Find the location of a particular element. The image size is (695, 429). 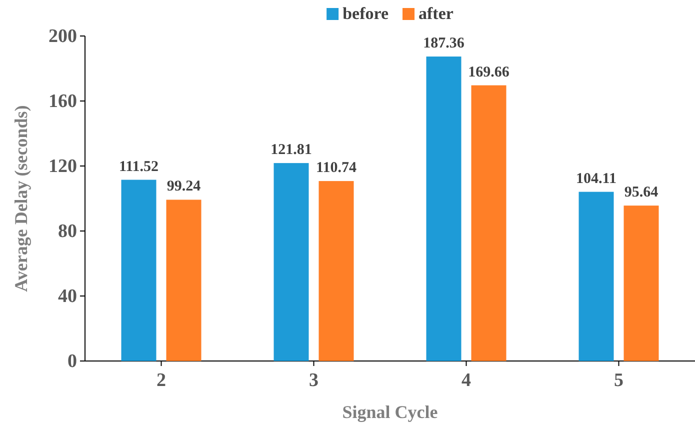

data-label: 104.11 is located at coordinates (596, 178).